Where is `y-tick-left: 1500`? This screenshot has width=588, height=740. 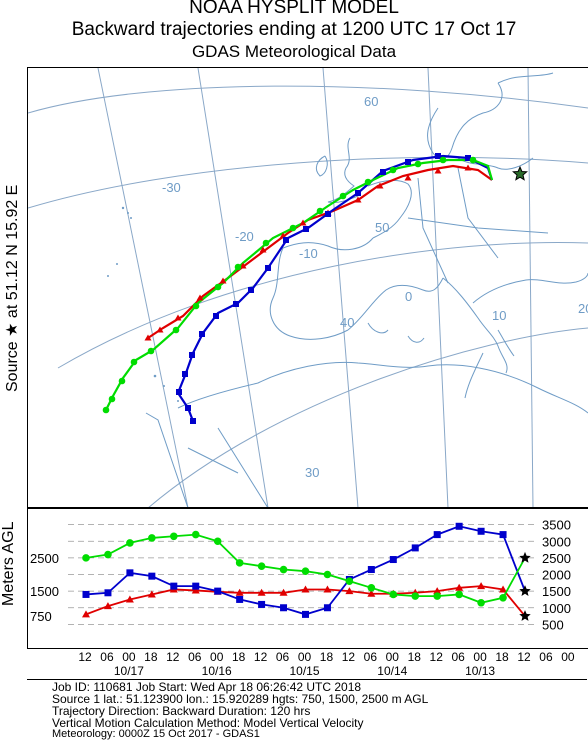 y-tick-left: 1500 is located at coordinates (44, 591).